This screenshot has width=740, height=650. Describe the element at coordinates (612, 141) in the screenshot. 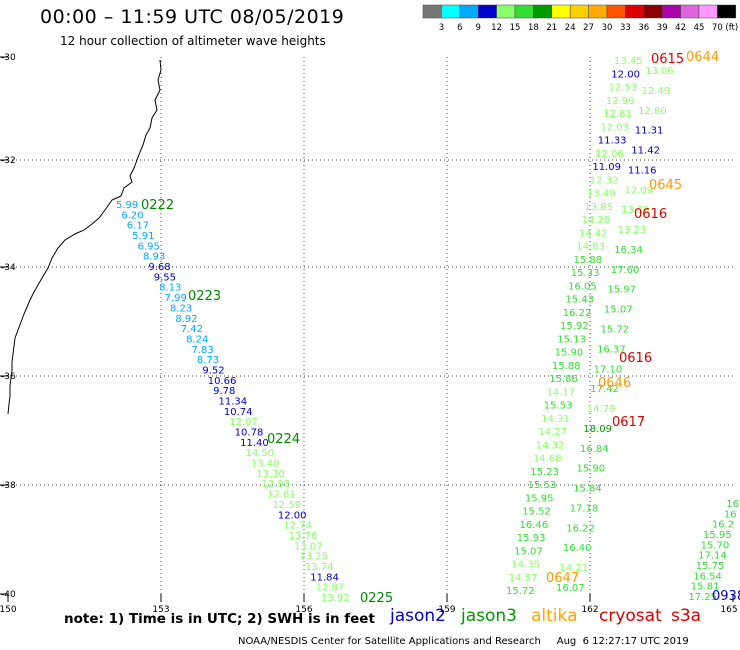

I see `wave-height-value: 11.33` at that location.